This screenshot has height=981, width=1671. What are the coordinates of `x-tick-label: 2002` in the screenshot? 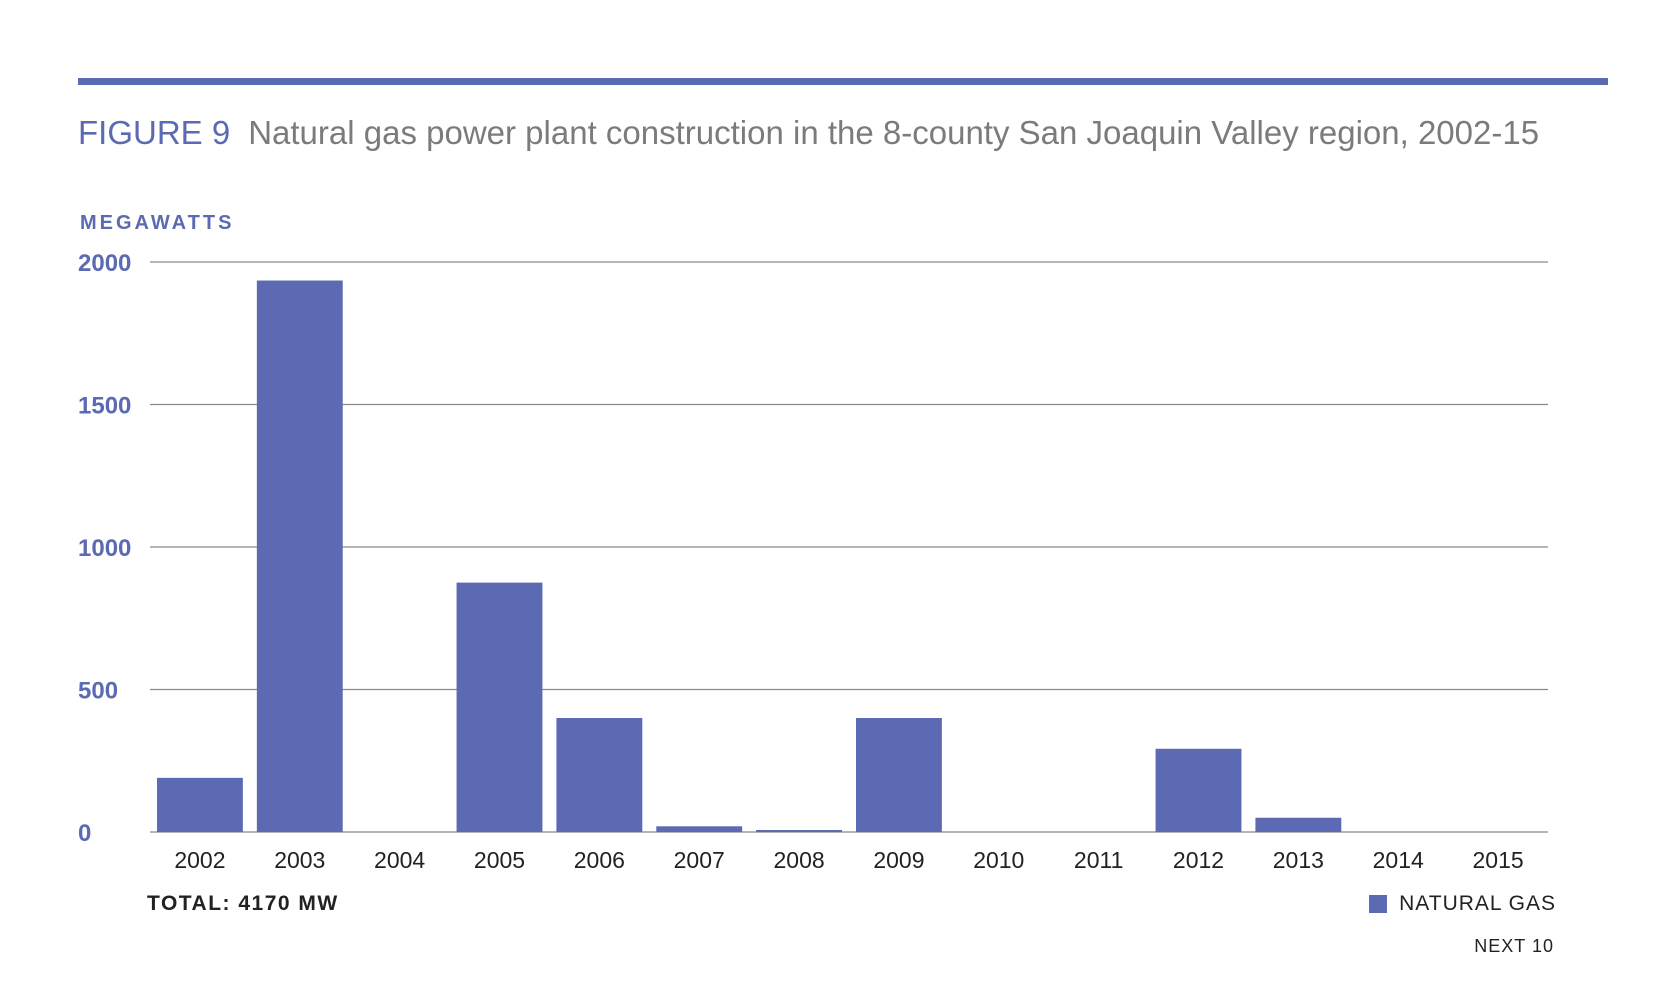 It's located at (199, 860).